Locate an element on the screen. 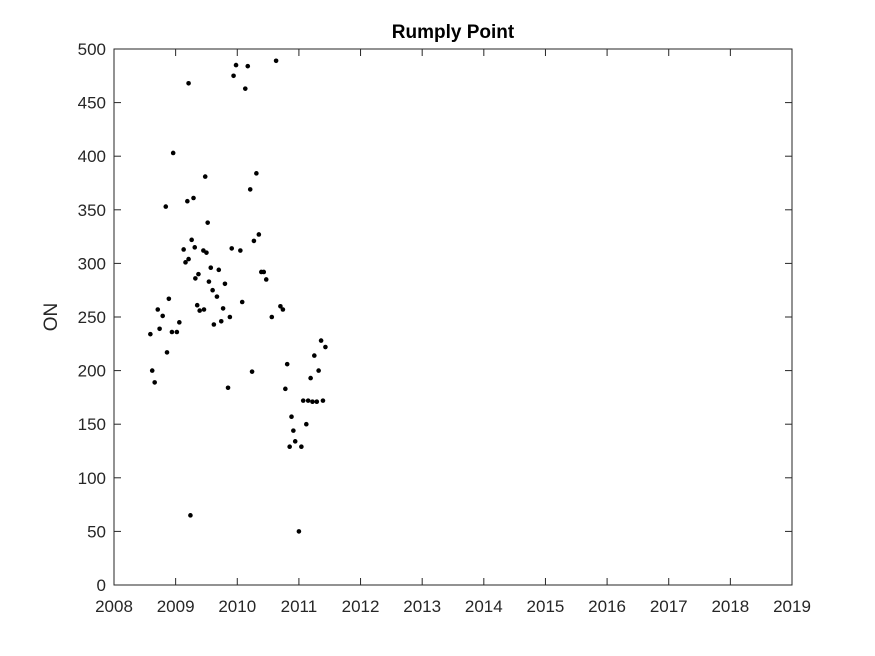 The height and width of the screenshot is (656, 875). y-tick-label: 150 is located at coordinates (92, 424).